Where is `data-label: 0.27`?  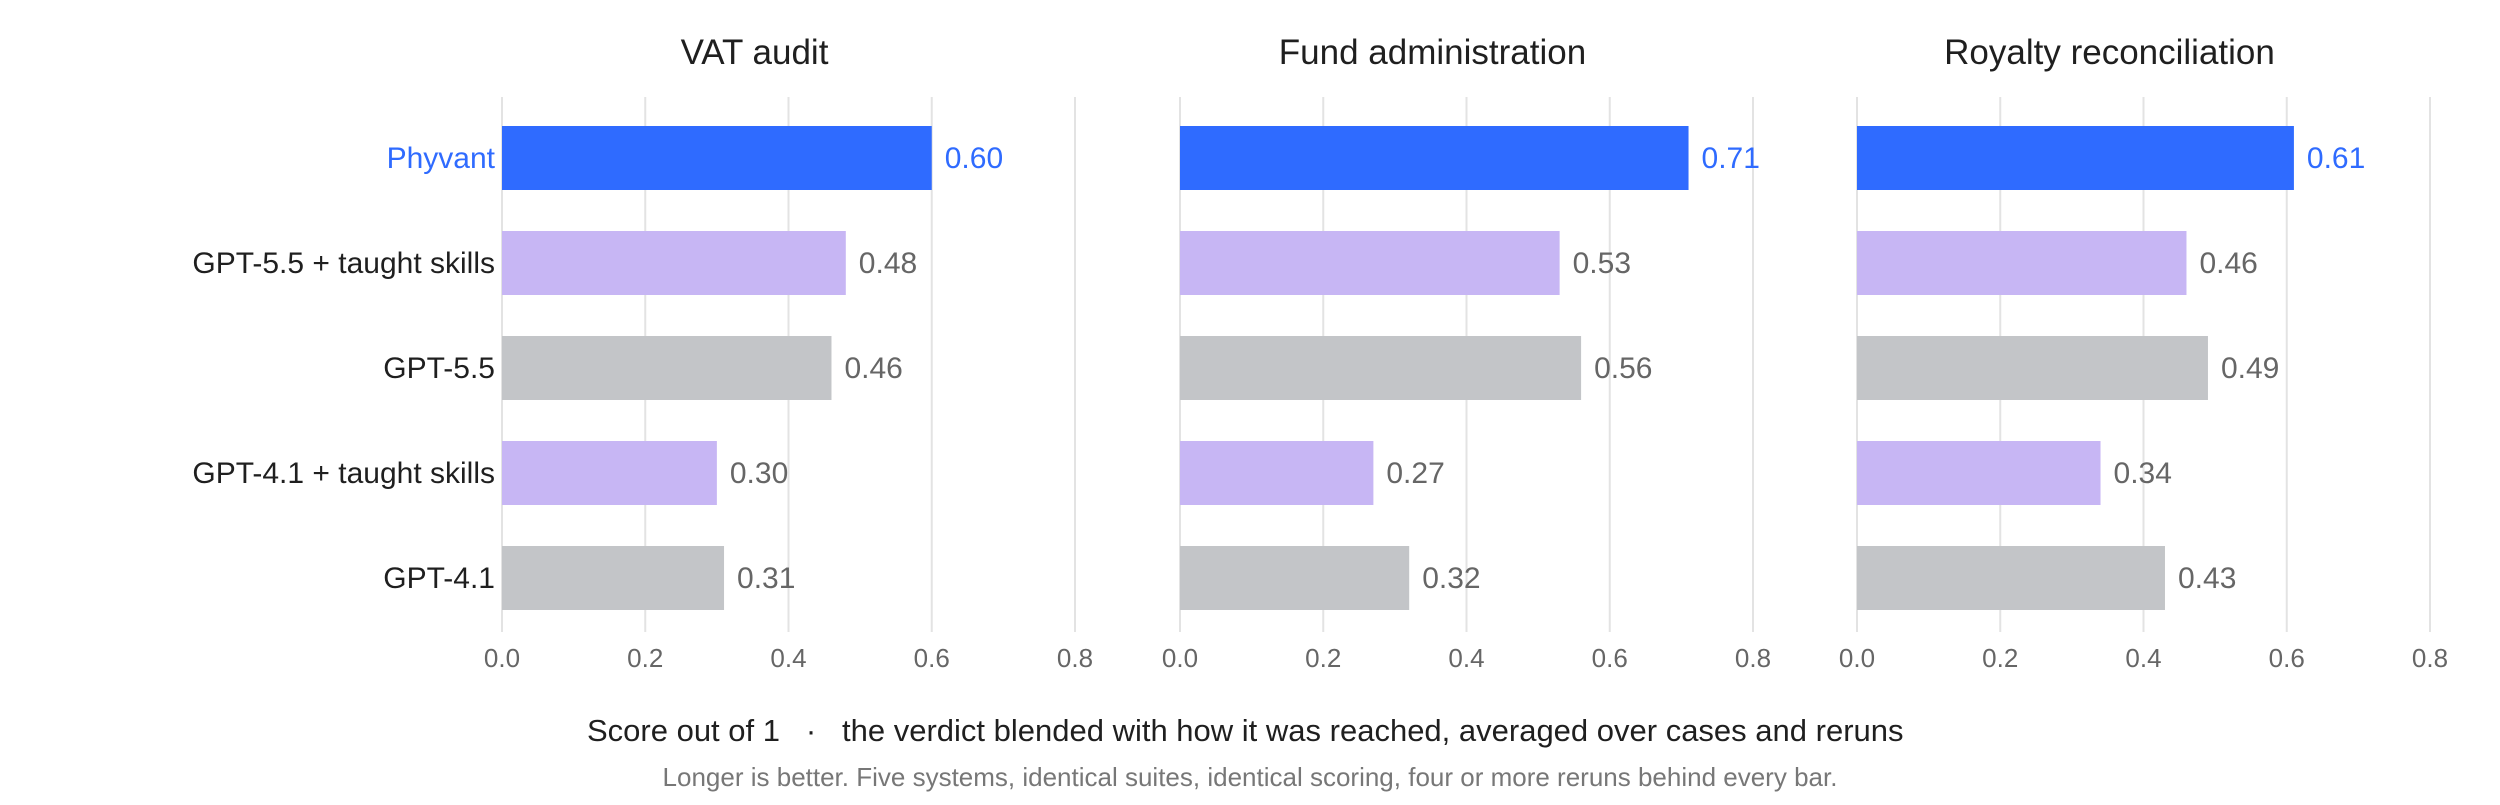
data-label: 0.27 is located at coordinates (1415, 473).